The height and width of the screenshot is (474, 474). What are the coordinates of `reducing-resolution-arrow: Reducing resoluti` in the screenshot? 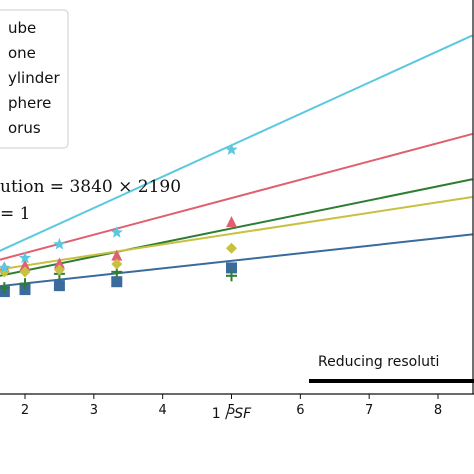 It's located at (391, 368).